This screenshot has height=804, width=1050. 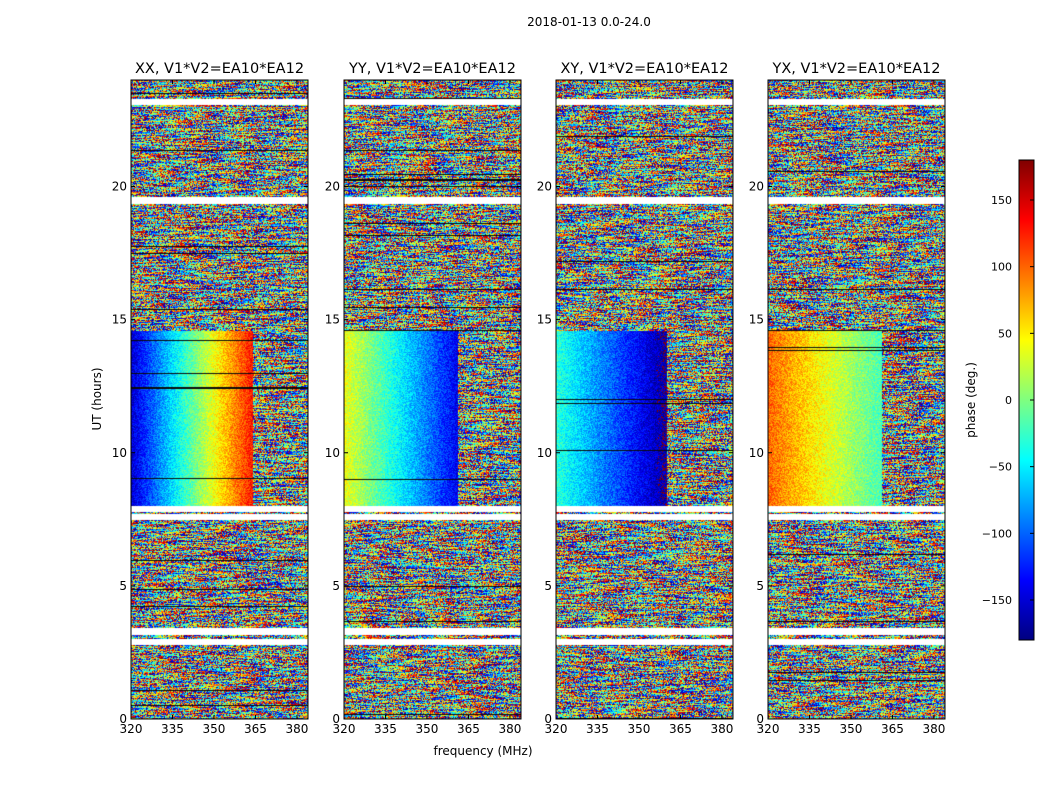 I want to click on panel-title: YY, V1*V2=EA10*EA12, so click(x=432, y=69).